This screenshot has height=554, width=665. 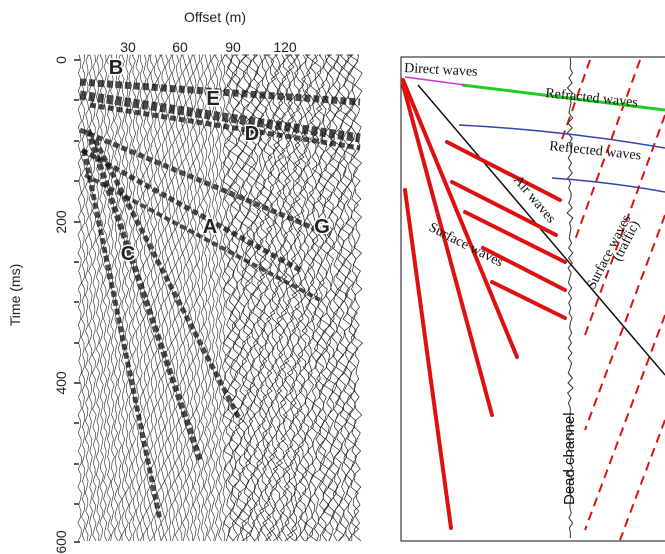 I want to click on marker-c: C, so click(x=128, y=254).